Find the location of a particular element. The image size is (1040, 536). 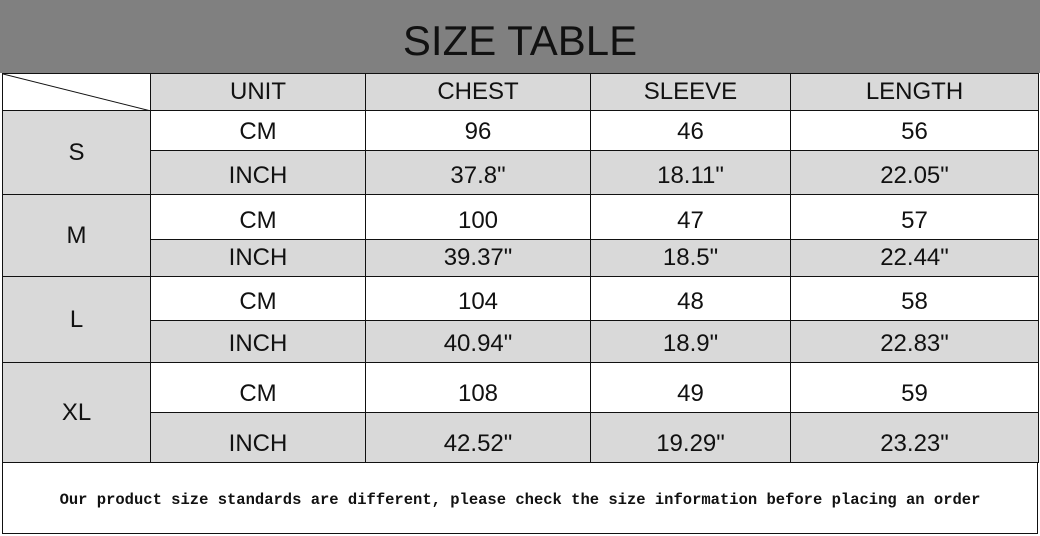

cell-sleeve: 48 is located at coordinates (690, 298).